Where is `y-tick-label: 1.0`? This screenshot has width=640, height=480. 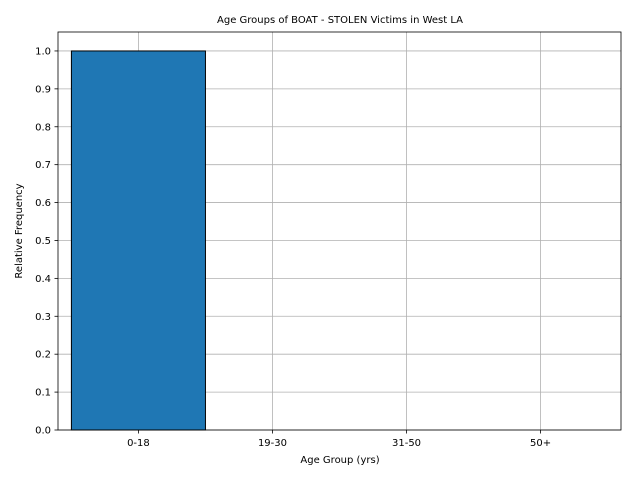 y-tick-label: 1.0 is located at coordinates (43, 51).